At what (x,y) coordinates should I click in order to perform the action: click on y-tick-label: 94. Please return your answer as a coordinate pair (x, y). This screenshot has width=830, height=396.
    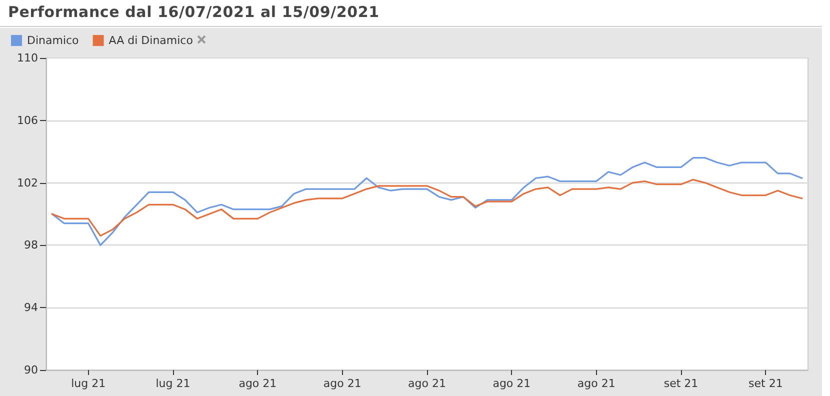
    Looking at the image, I should click on (31, 307).